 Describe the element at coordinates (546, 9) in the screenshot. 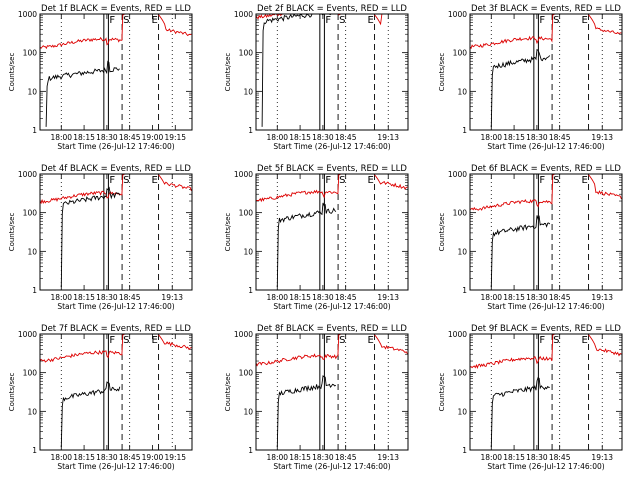

I see `panel-title: Det 3f BLACK = Events, RED = LLD` at that location.